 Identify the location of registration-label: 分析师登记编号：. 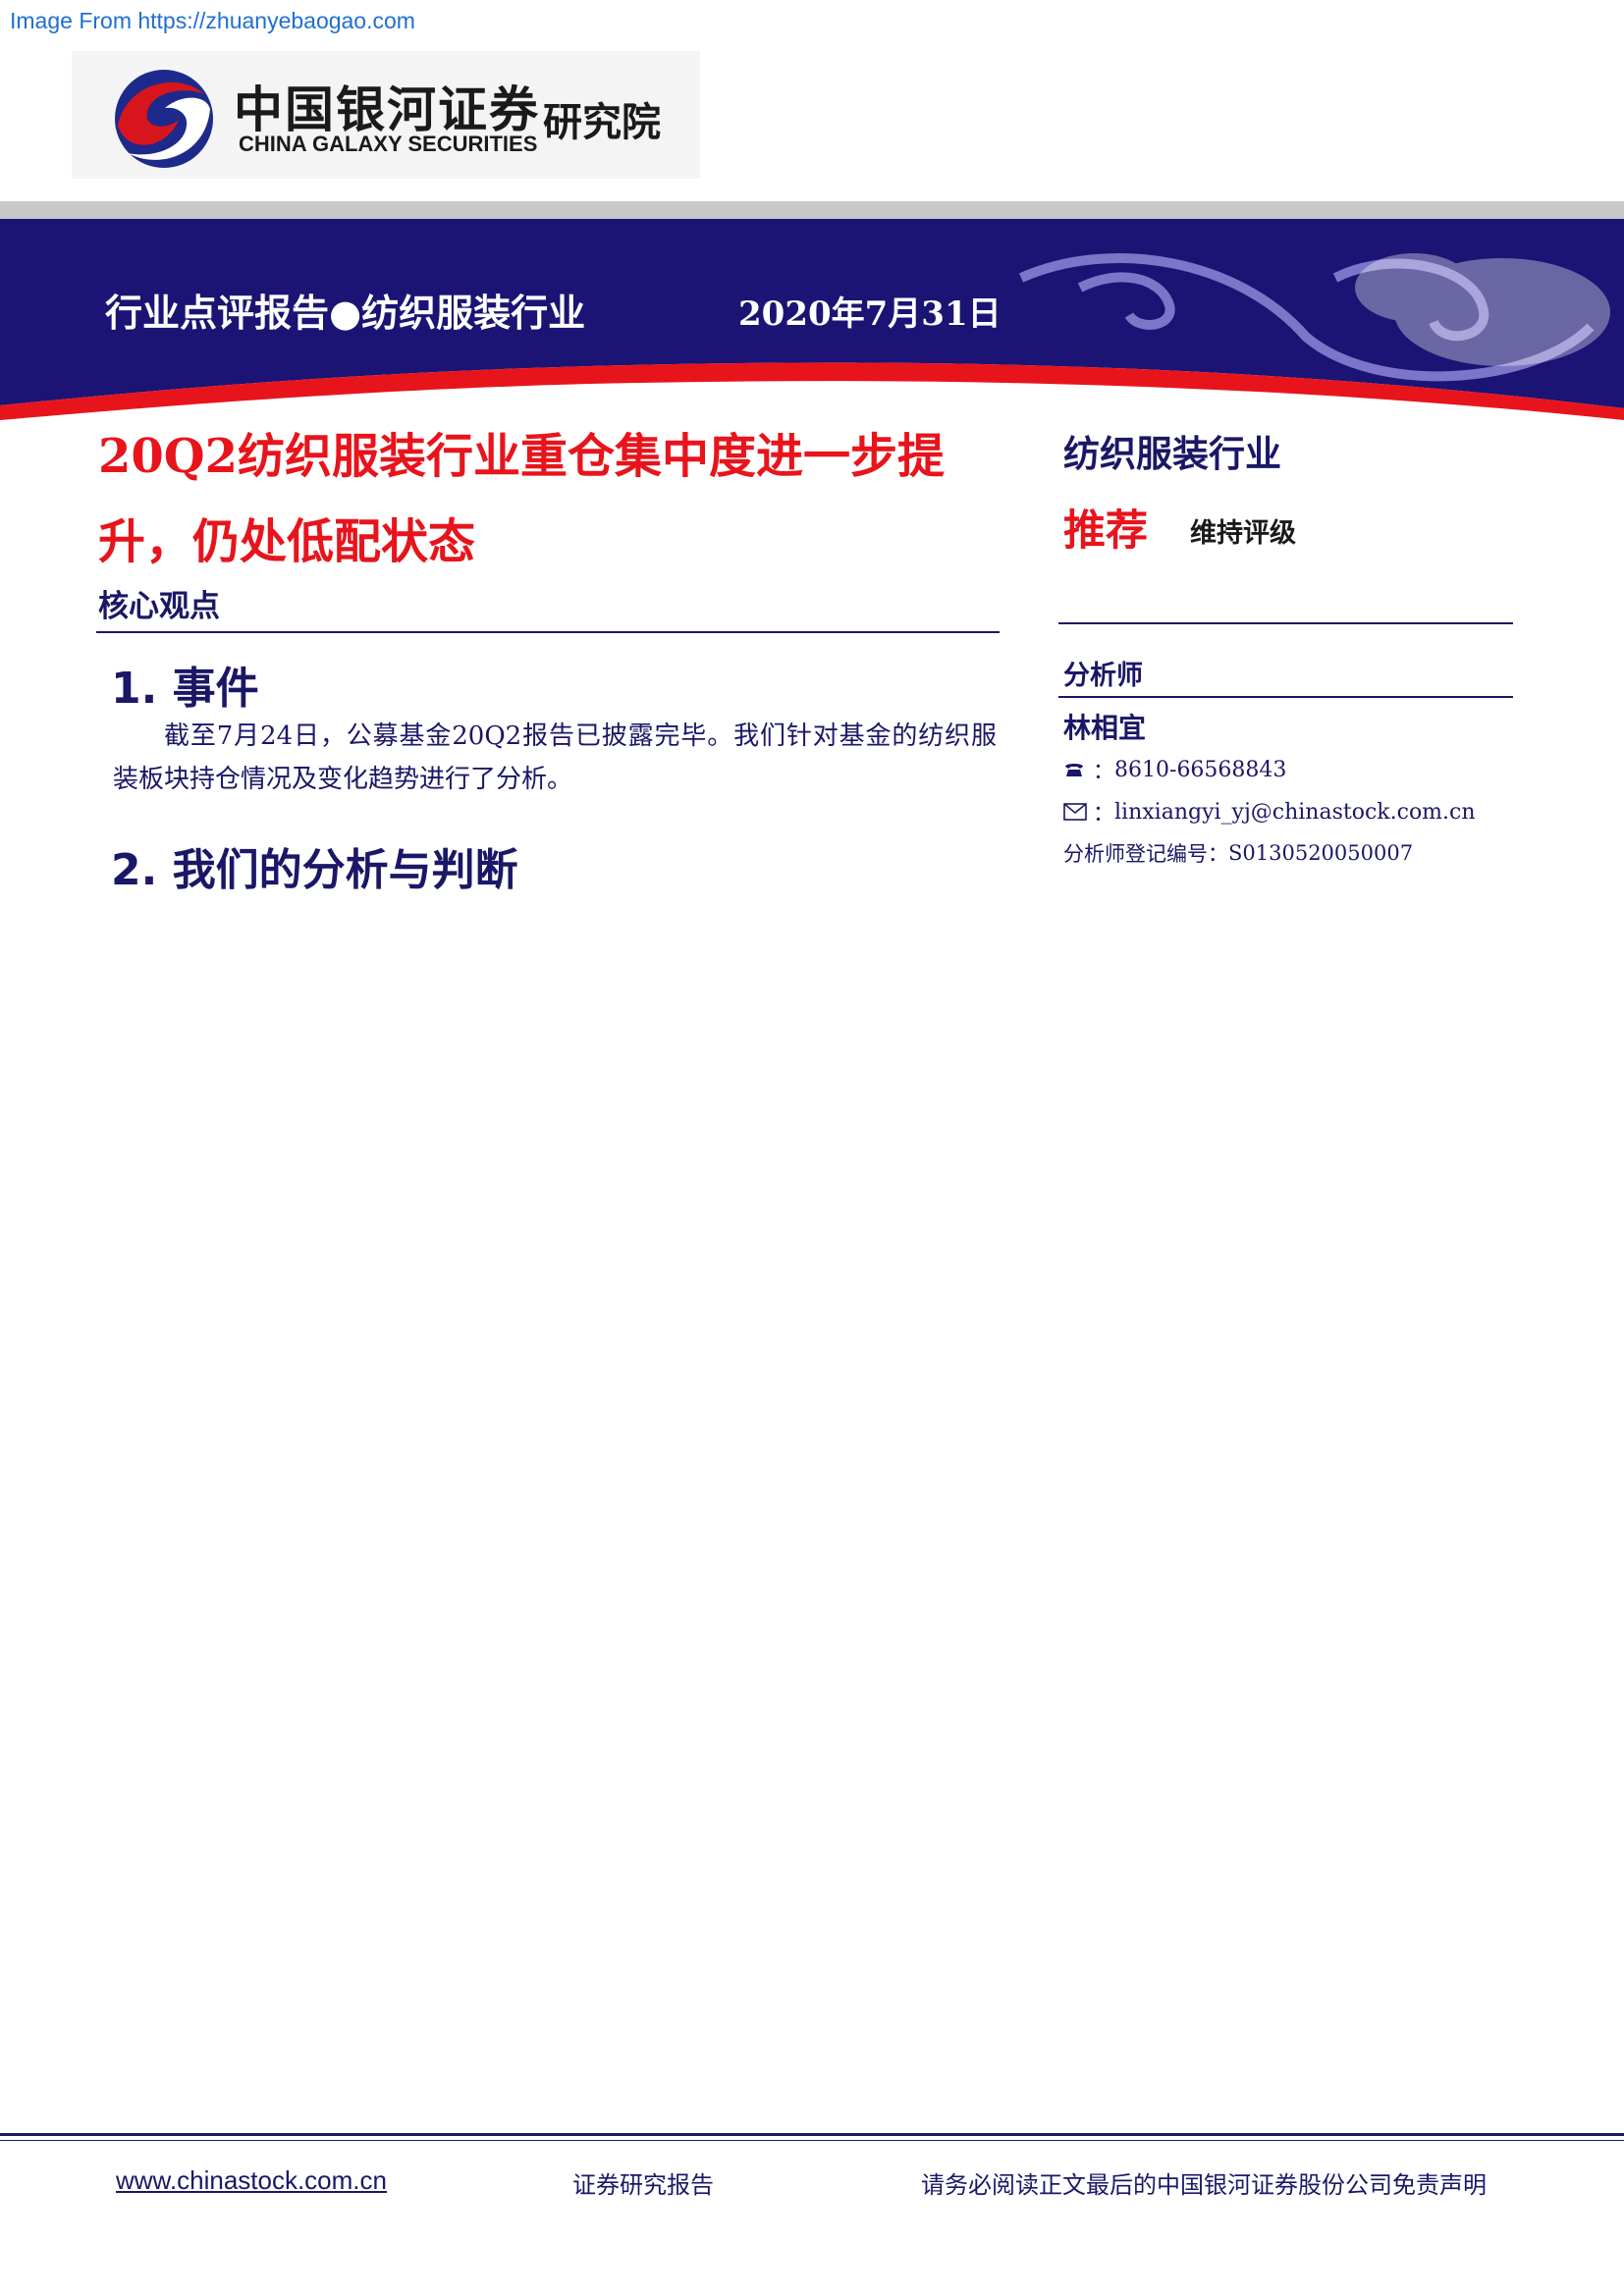
(1145, 854).